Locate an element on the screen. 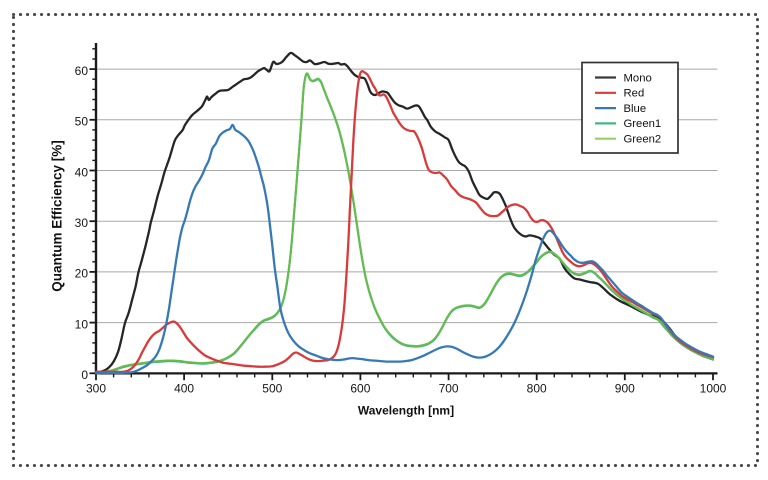 The height and width of the screenshot is (480, 768). svg-text: Green2 is located at coordinates (643, 140).